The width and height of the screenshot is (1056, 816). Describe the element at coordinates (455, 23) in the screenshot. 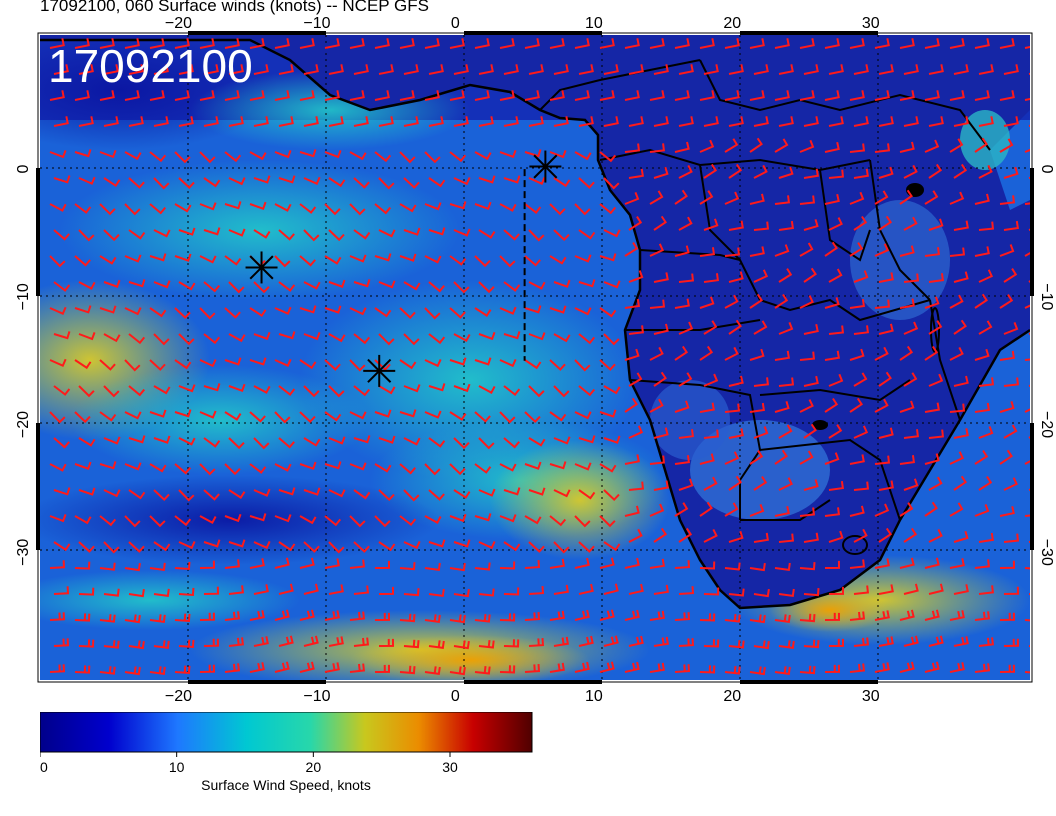

I see `lon-tick-label-top: 0` at that location.